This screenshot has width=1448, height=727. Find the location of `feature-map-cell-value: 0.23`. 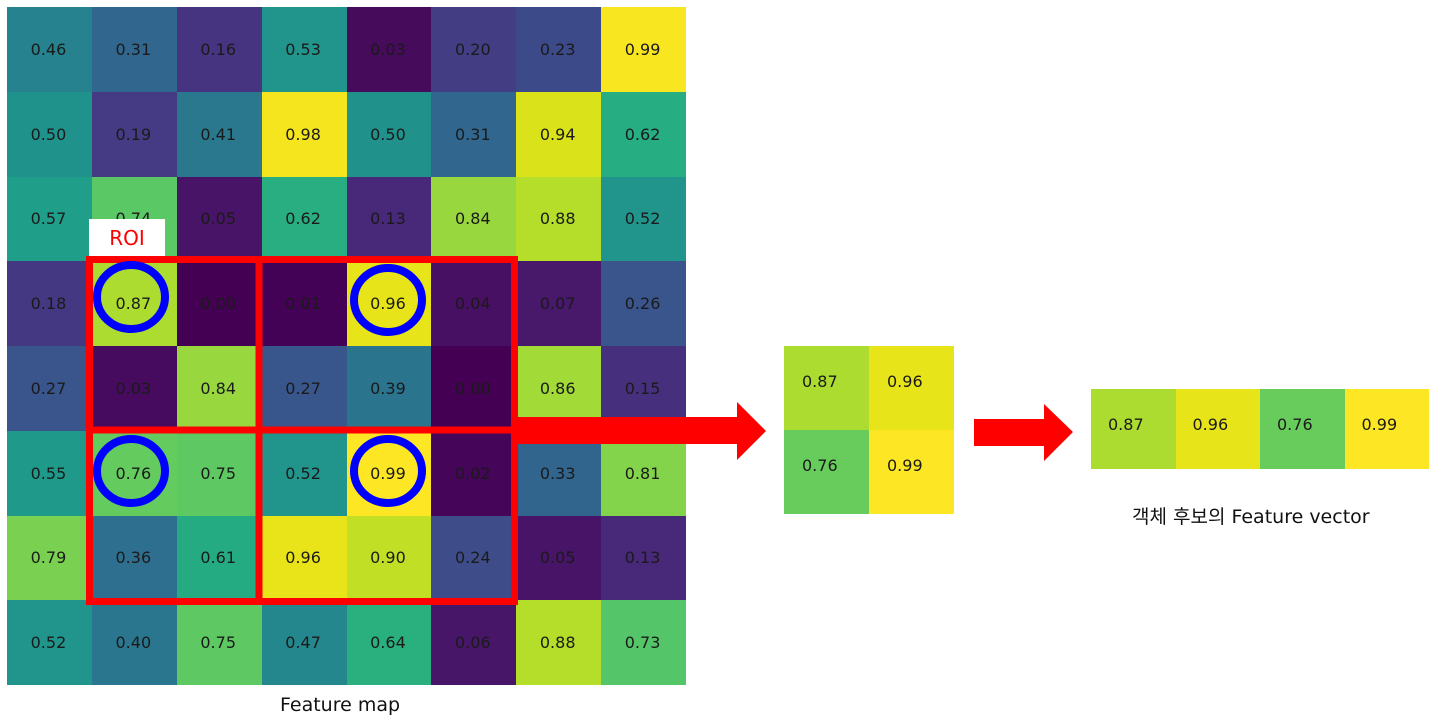

feature-map-cell-value: 0.23 is located at coordinates (557, 49).